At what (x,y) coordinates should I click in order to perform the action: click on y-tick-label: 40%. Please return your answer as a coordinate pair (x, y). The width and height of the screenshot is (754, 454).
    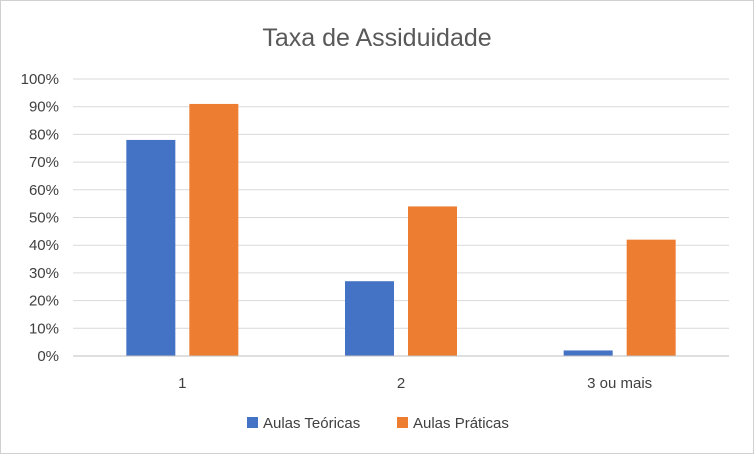
    Looking at the image, I should click on (44, 245).